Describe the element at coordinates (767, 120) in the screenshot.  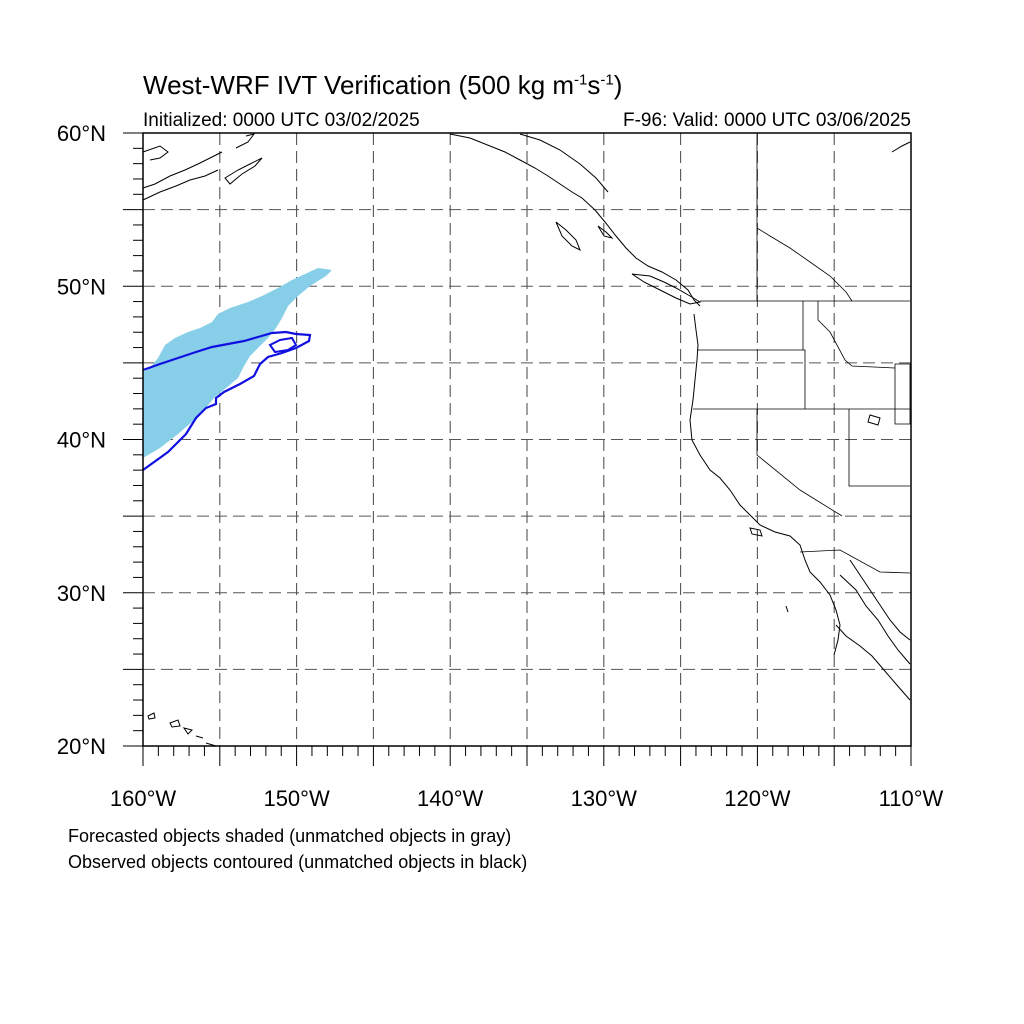
I see `valid-time: F-96: Valid: 0000 UTC 03/06/2025` at that location.